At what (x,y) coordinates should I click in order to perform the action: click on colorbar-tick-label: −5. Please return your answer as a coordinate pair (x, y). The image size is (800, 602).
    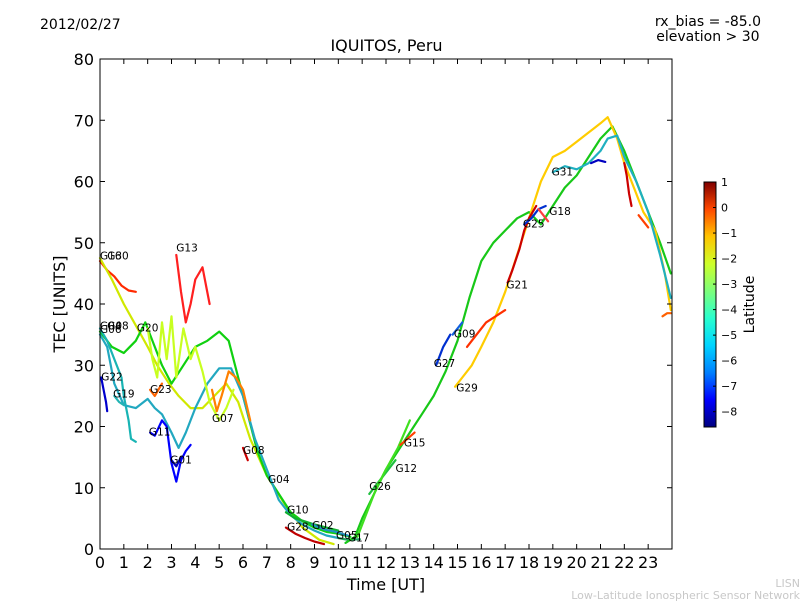
    Looking at the image, I should click on (729, 335).